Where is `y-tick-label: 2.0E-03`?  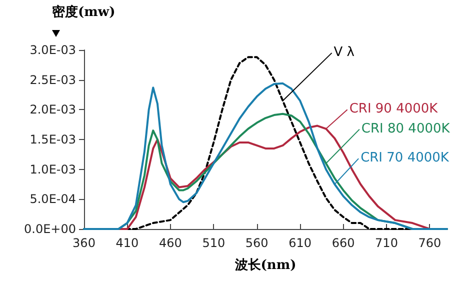
y-tick-label: 2.0E-03 is located at coordinates (53, 109).